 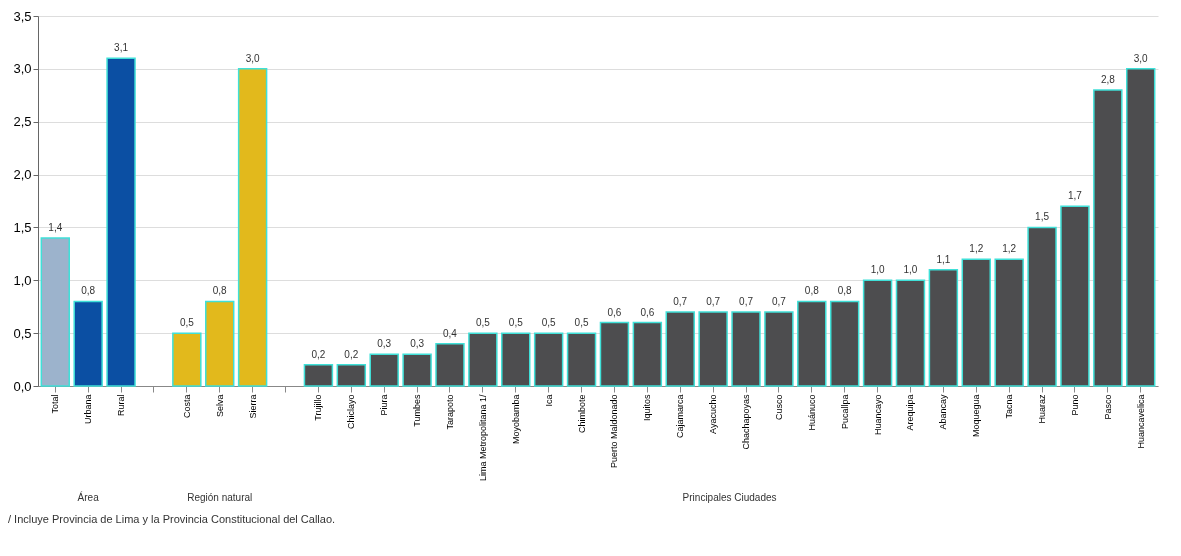 What do you see at coordinates (729, 497) in the screenshot?
I see `text: Principales Ciudades` at bounding box center [729, 497].